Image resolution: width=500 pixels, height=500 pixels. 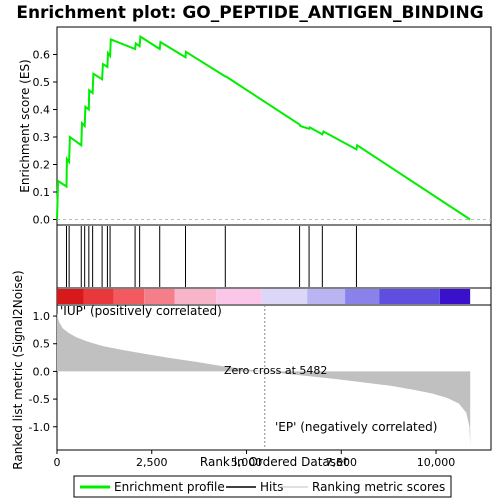 What do you see at coordinates (152, 462) in the screenshot?
I see `x-tick-label: 2,500` at bounding box center [152, 462].